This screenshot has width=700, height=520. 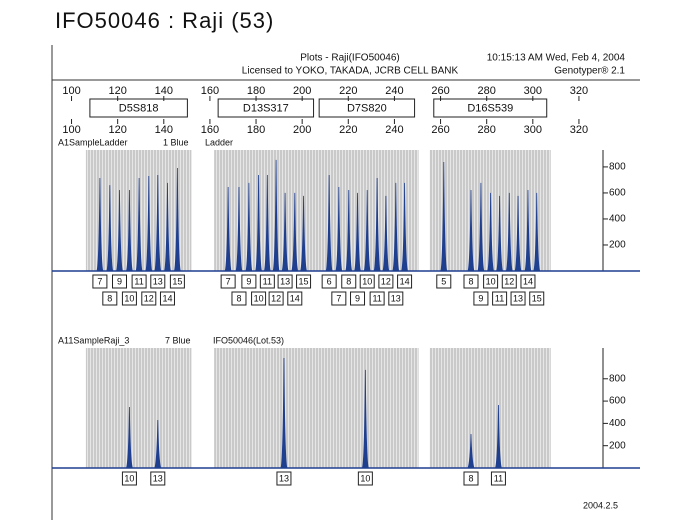 I want to click on allele-label: 7, so click(x=338, y=298).